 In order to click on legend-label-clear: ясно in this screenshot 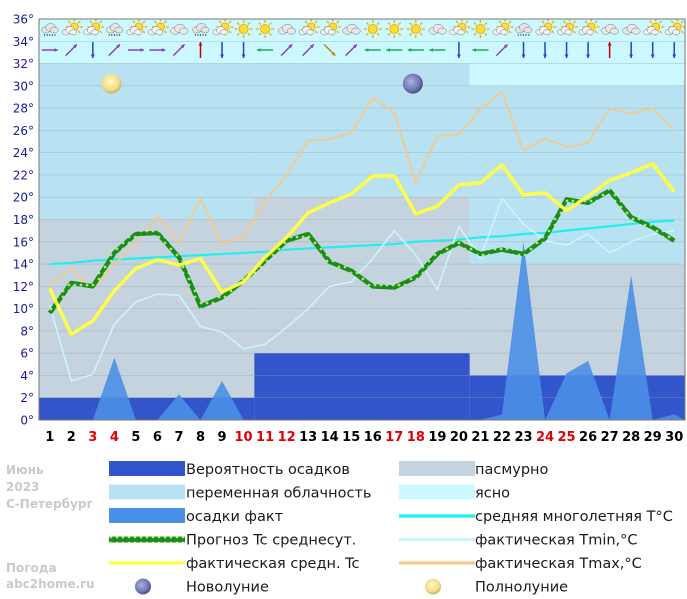, I will do `click(492, 494)`.